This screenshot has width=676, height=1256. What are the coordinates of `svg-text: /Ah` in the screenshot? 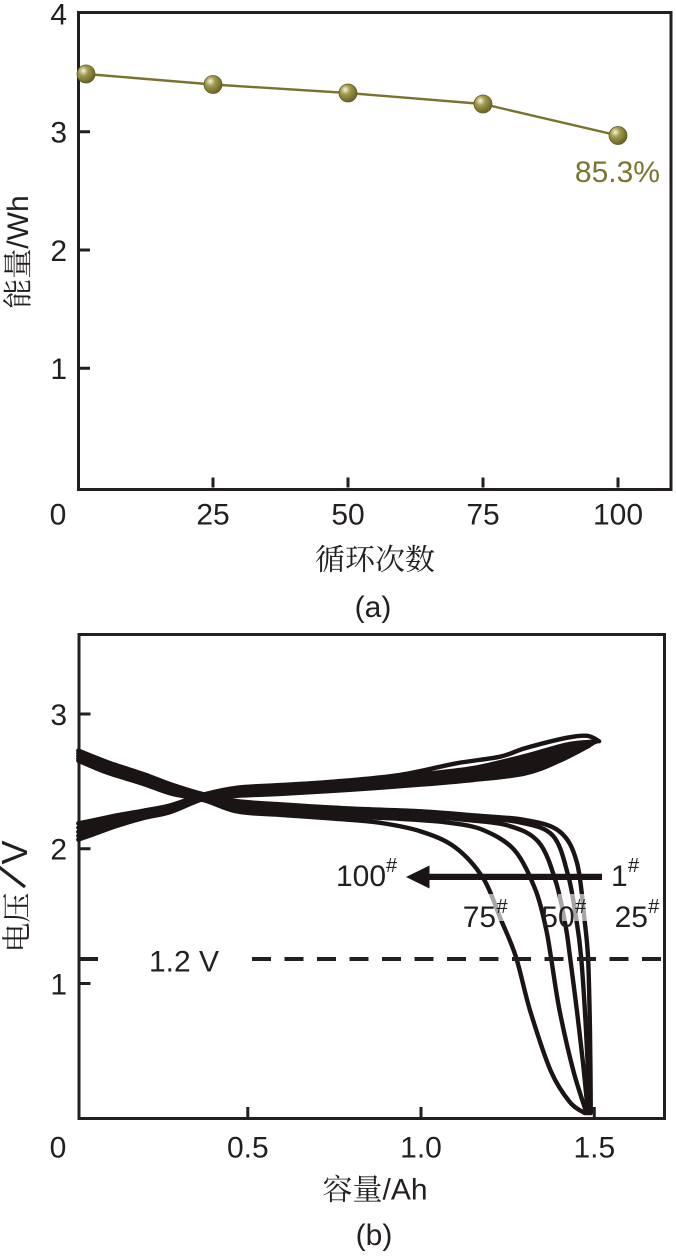 It's located at (405, 1190).